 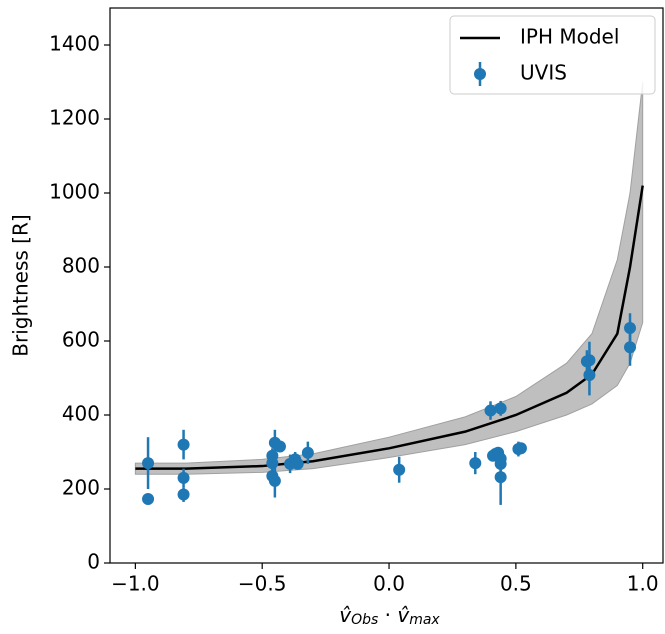 What do you see at coordinates (81, 488) in the screenshot?
I see `y-tick-label: 200` at bounding box center [81, 488].